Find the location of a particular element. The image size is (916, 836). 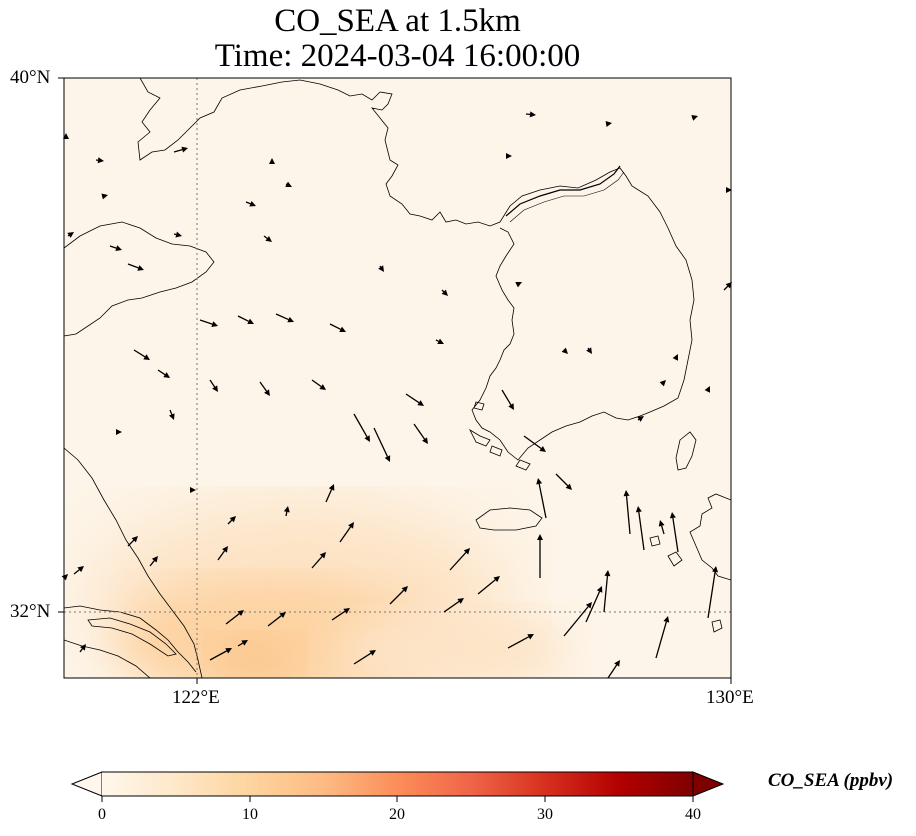

colorbar is located at coordinates (397, 786).